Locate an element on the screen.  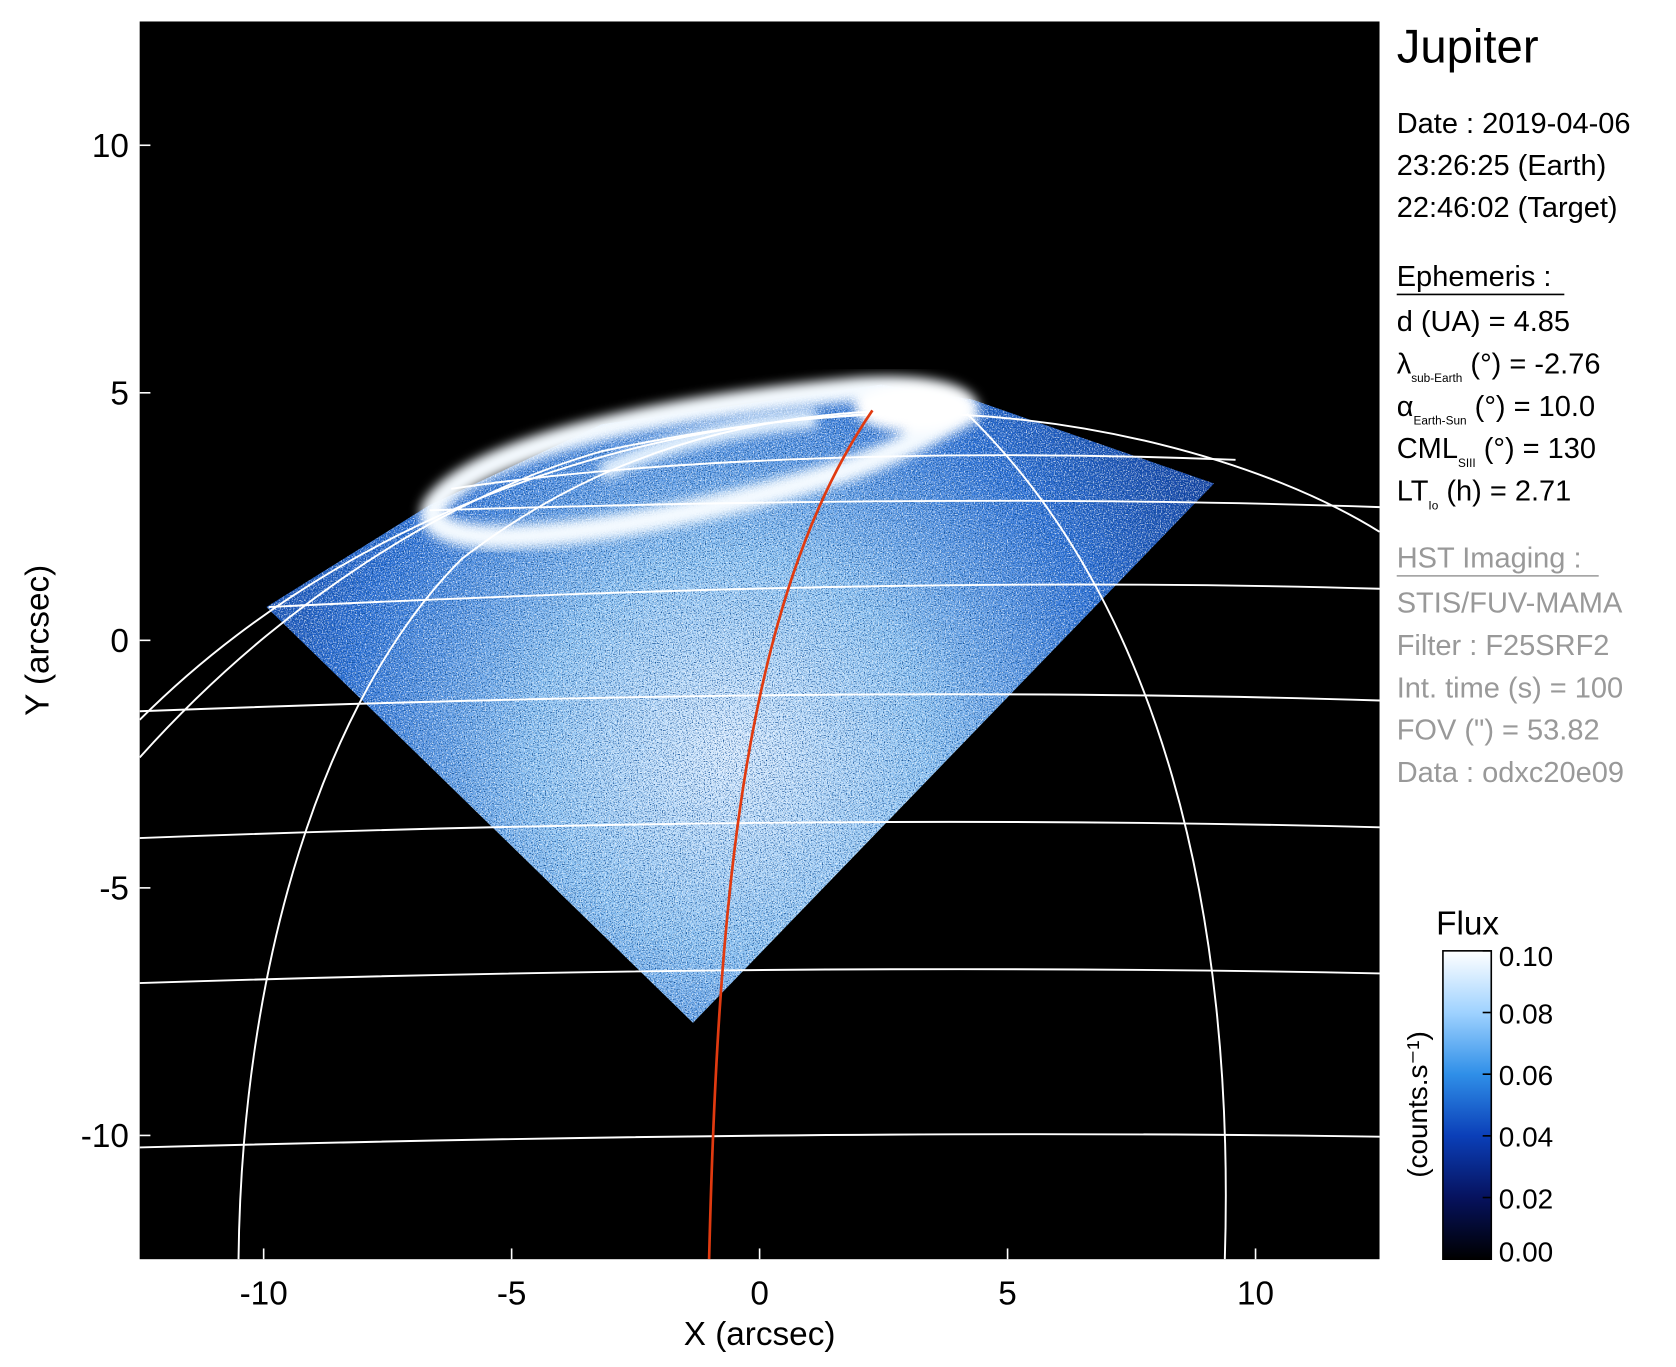
ephemeris-line: CMLSIII (°) = 130 is located at coordinates (1496, 451).